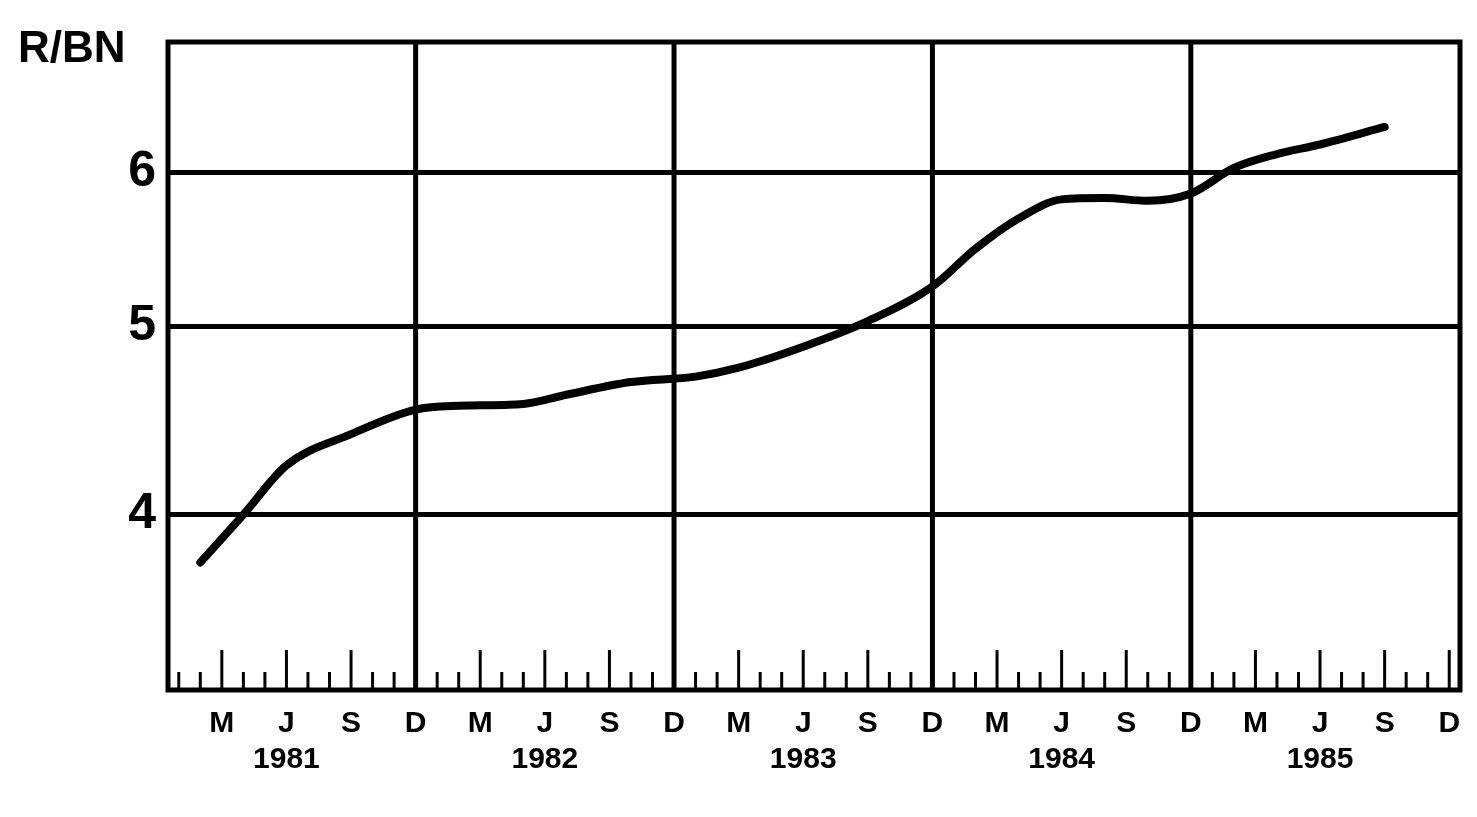 The width and height of the screenshot is (1477, 817). Describe the element at coordinates (142, 322) in the screenshot. I see `y-tick-label: 5` at that location.